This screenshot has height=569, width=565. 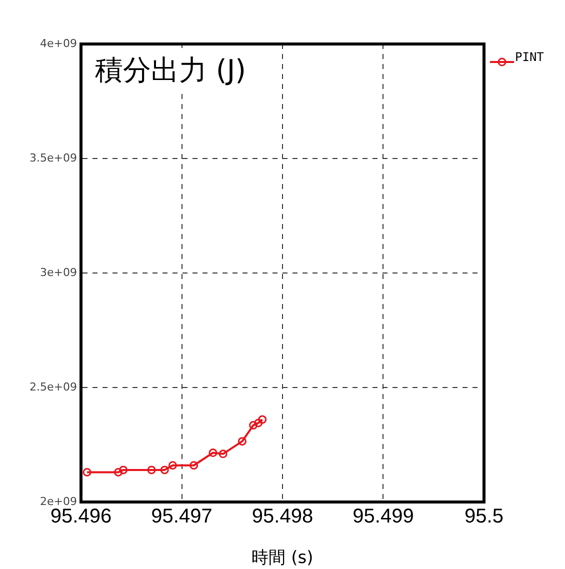 What do you see at coordinates (58, 501) in the screenshot?
I see `y-tick-label: 2e+09` at bounding box center [58, 501].